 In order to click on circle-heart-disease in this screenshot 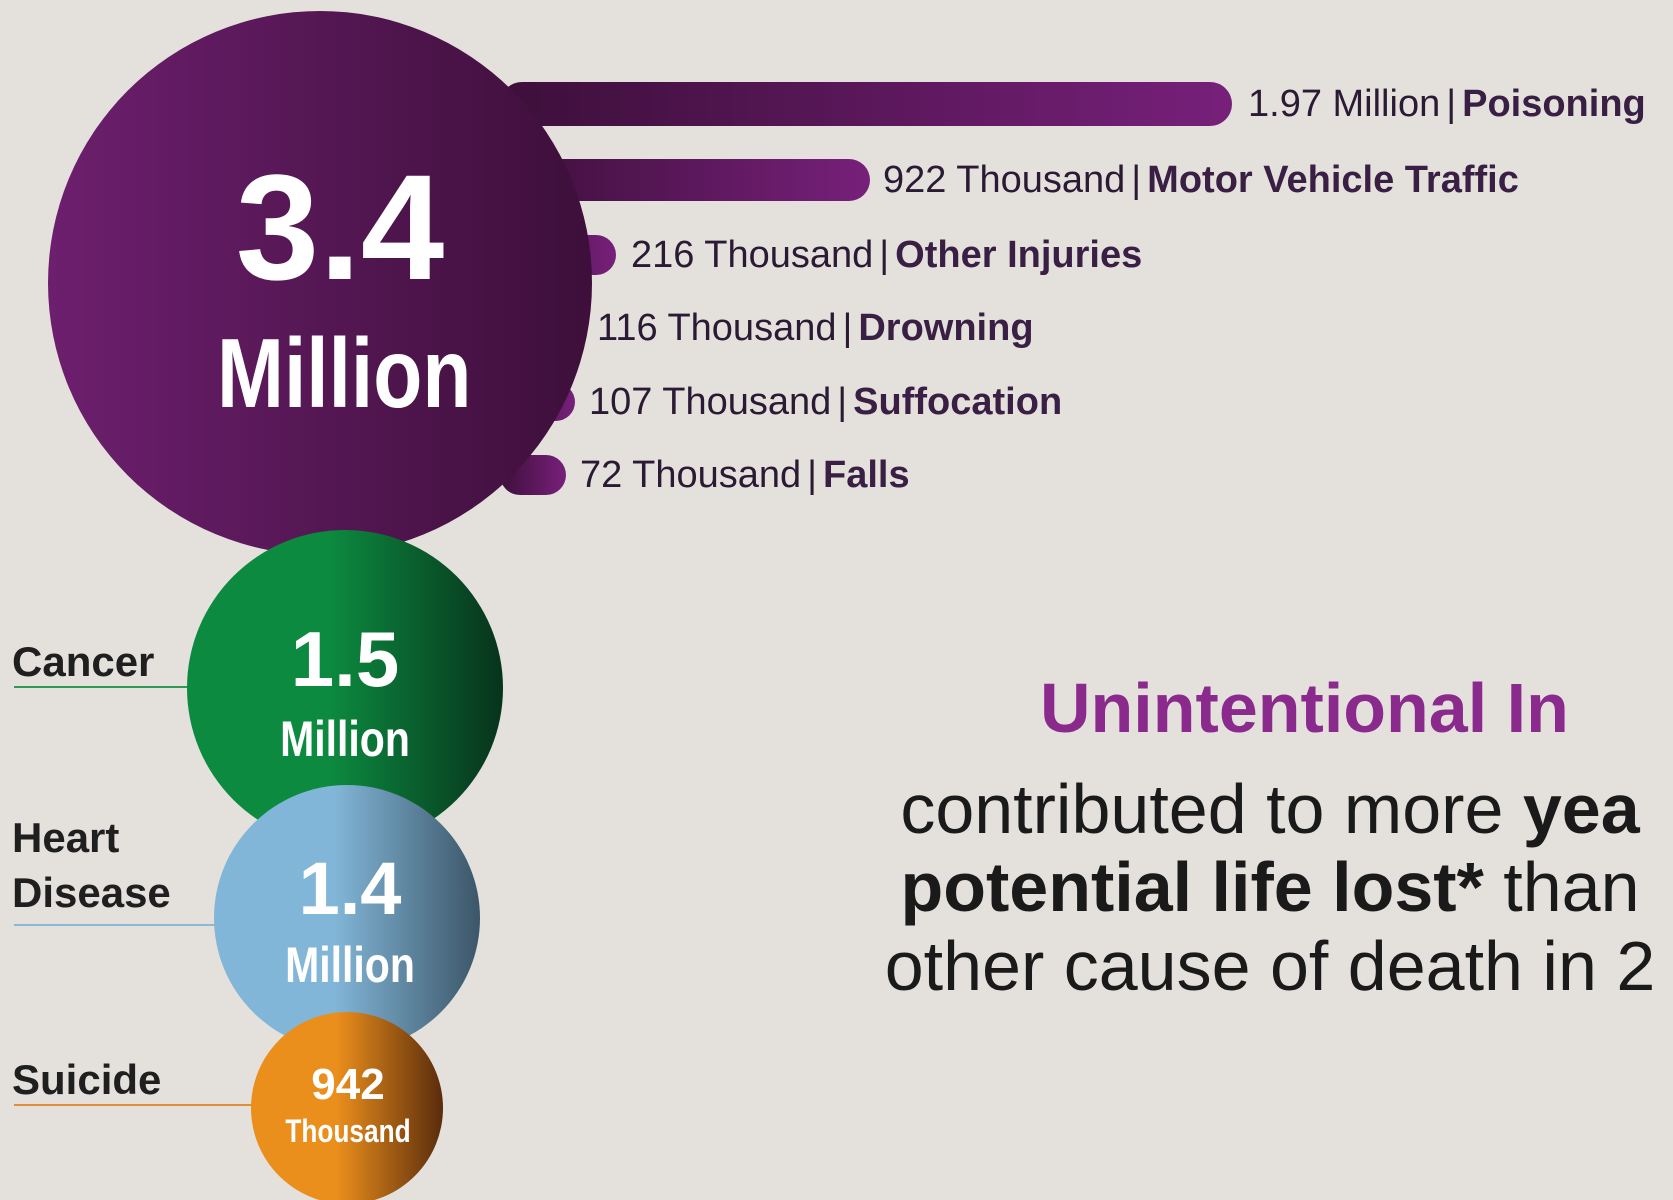, I will do `click(347, 918)`.